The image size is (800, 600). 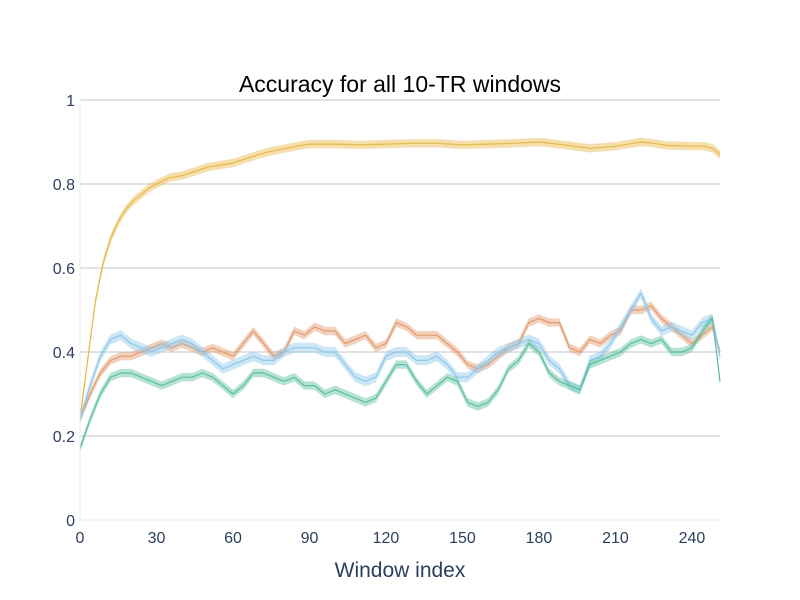 I want to click on x-tick-label: 210, so click(x=615, y=538).